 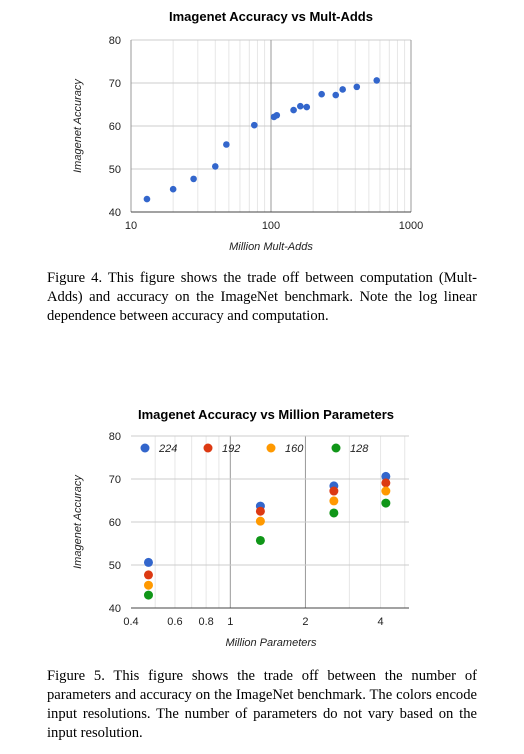 What do you see at coordinates (230, 622) in the screenshot?
I see `x-tick-label: 1` at bounding box center [230, 622].